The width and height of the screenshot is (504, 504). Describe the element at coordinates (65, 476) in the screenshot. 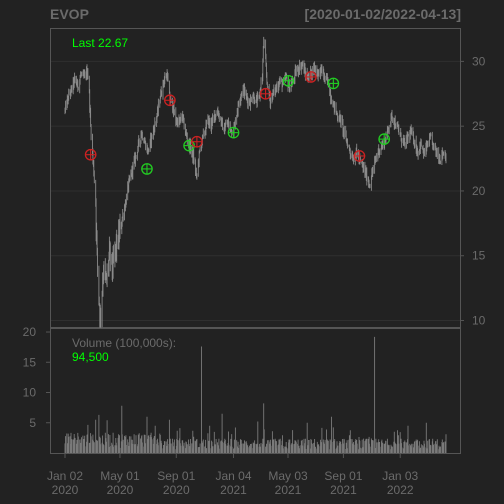

I see `date-tick-label: Jan 02` at that location.